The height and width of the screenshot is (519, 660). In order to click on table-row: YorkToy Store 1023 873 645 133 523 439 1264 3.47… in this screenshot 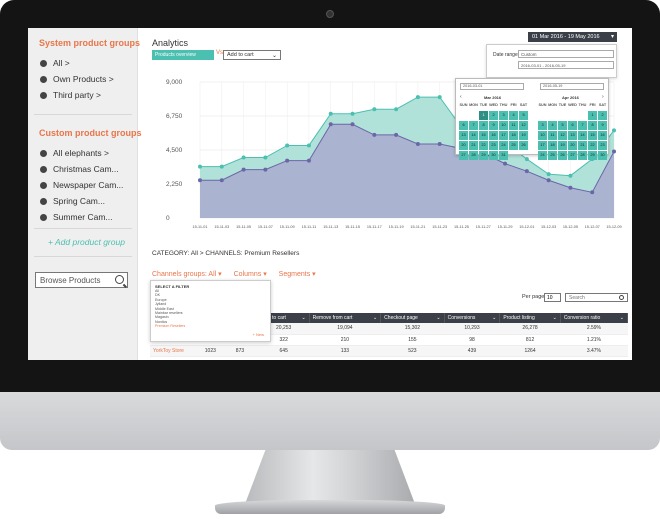, I will do `click(389, 351)`.